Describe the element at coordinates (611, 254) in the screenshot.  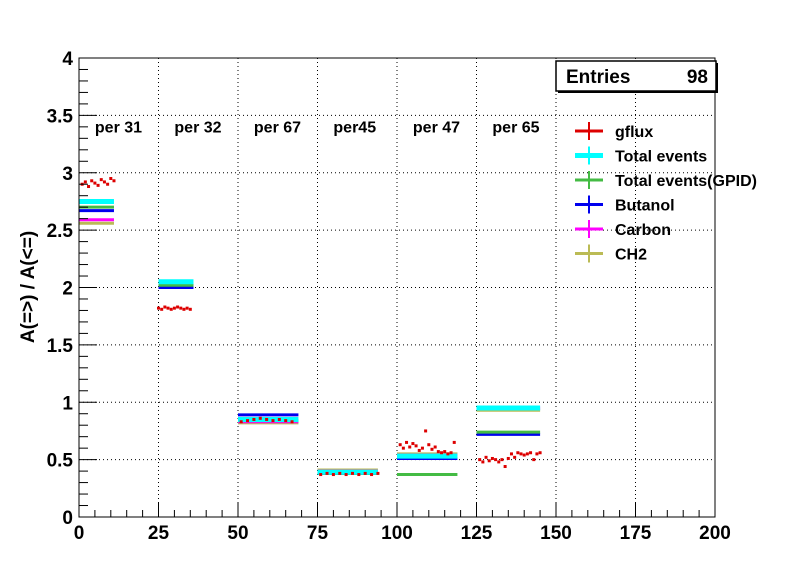
I see `legend-item: CH2` at that location.